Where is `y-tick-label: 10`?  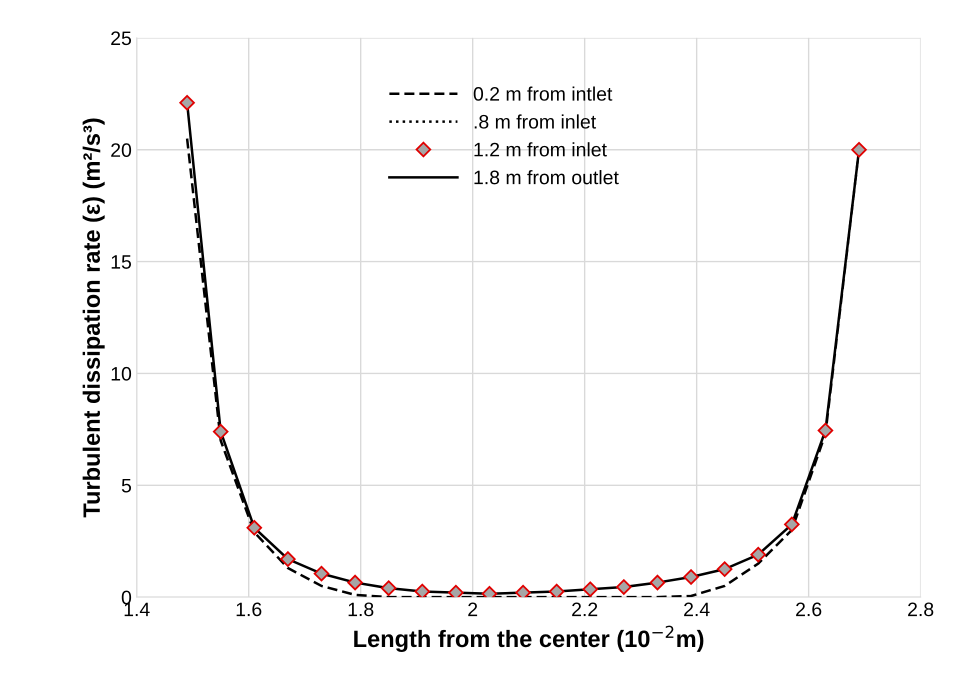
y-tick-label: 10 is located at coordinates (122, 373).